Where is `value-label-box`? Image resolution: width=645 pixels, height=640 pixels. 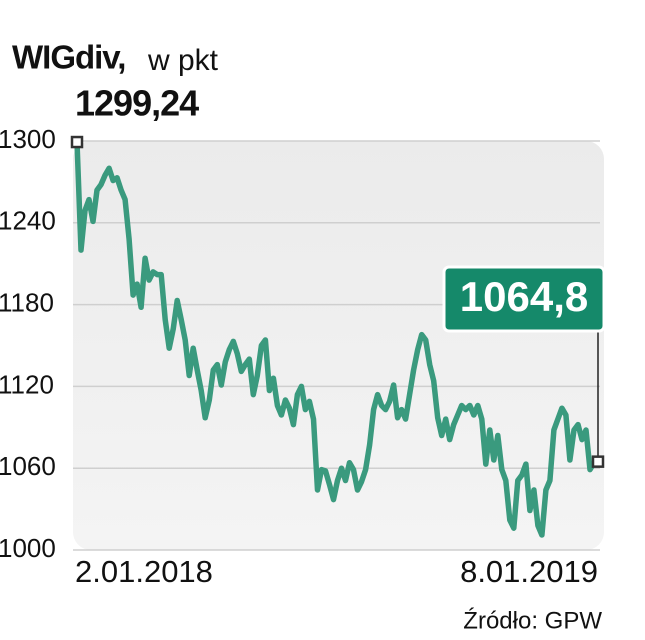 value-label-box is located at coordinates (524, 299).